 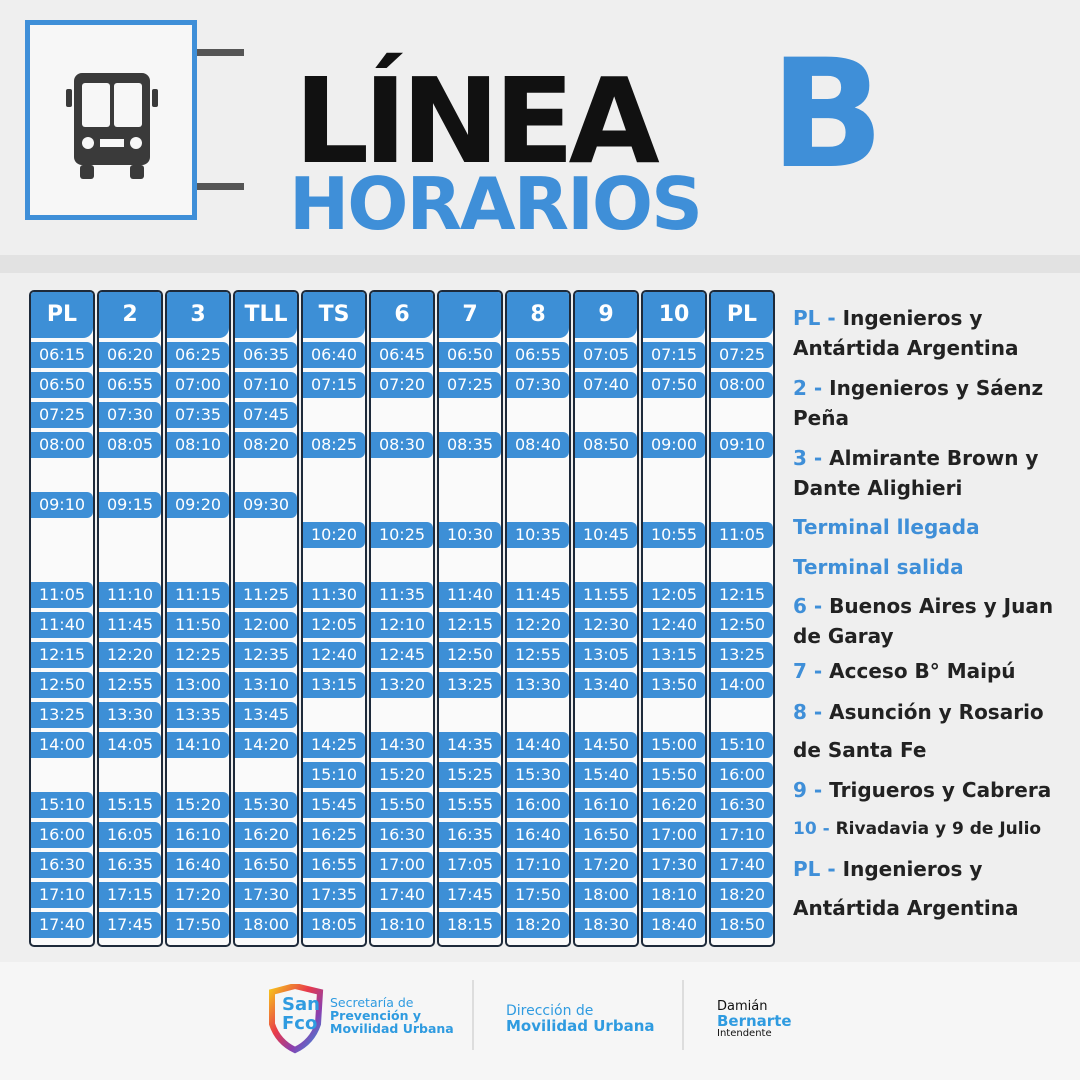 What do you see at coordinates (266, 895) in the screenshot?
I see `time-cell: 17:30` at bounding box center [266, 895].